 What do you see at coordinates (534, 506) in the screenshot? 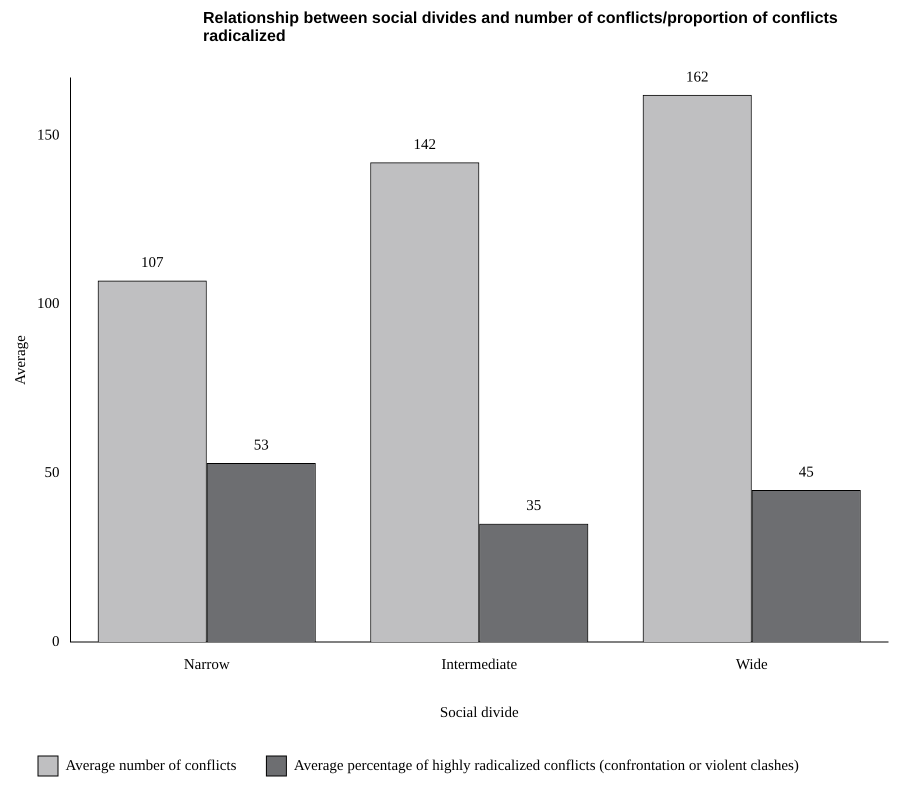
I see `data-label: 35` at bounding box center [534, 506].